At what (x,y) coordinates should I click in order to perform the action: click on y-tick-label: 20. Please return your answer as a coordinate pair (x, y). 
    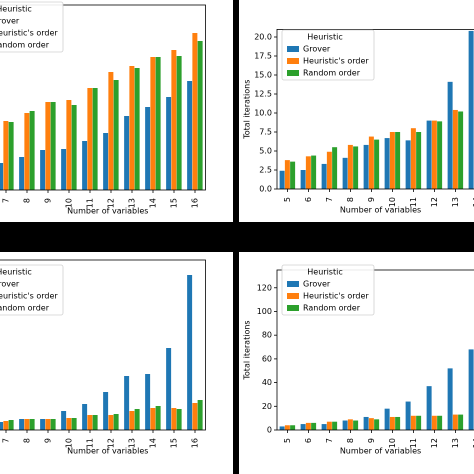
    Looking at the image, I should click on (267, 406).